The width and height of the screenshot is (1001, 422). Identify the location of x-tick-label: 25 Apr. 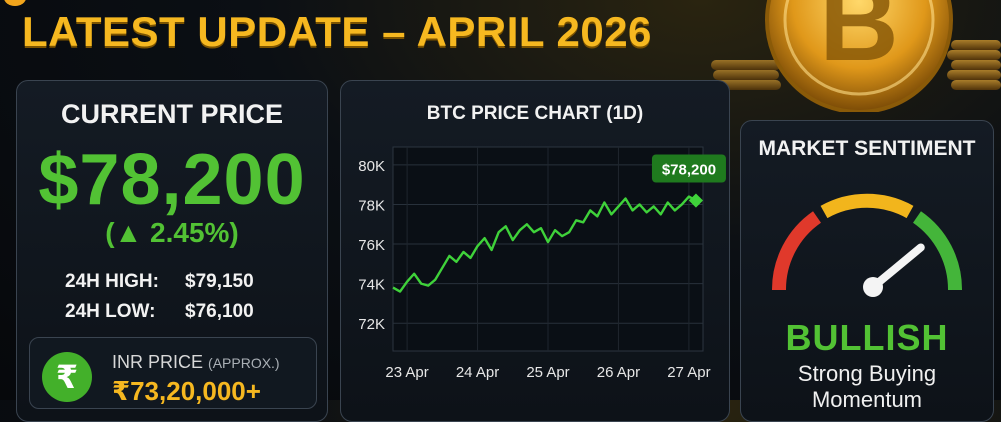
(547, 372).